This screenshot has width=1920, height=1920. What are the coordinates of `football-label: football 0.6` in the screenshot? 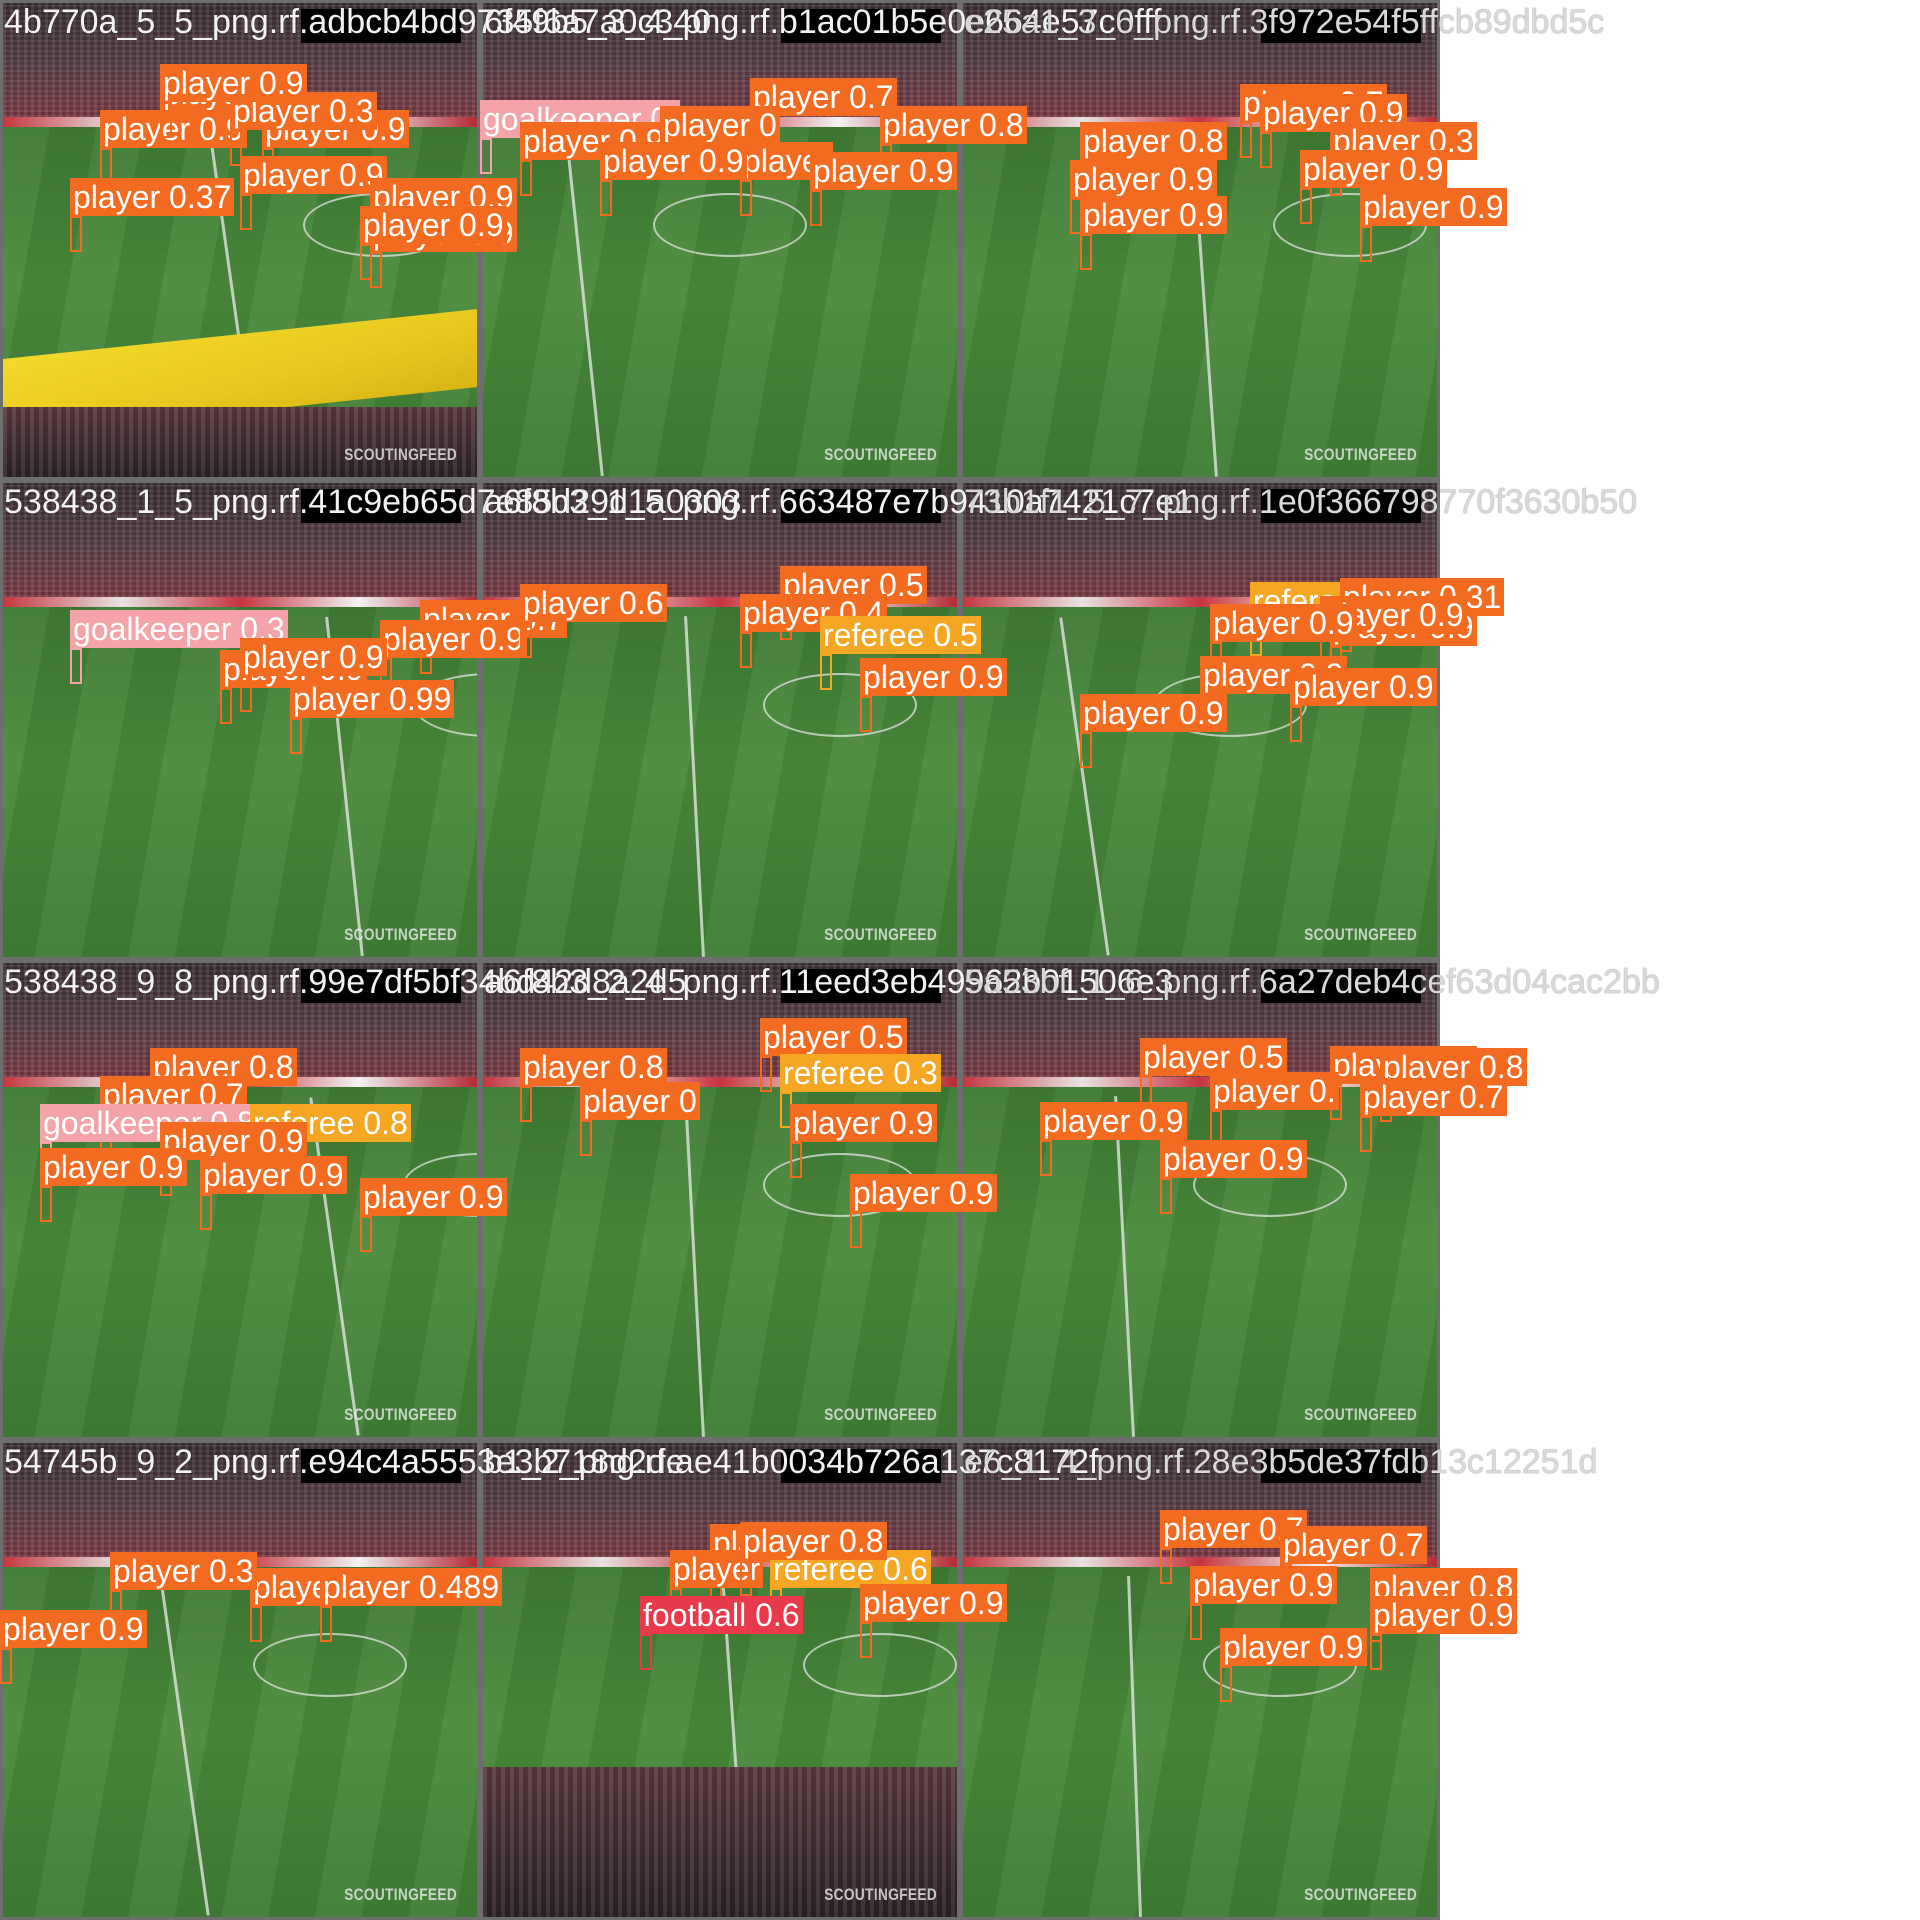 It's located at (721, 1615).